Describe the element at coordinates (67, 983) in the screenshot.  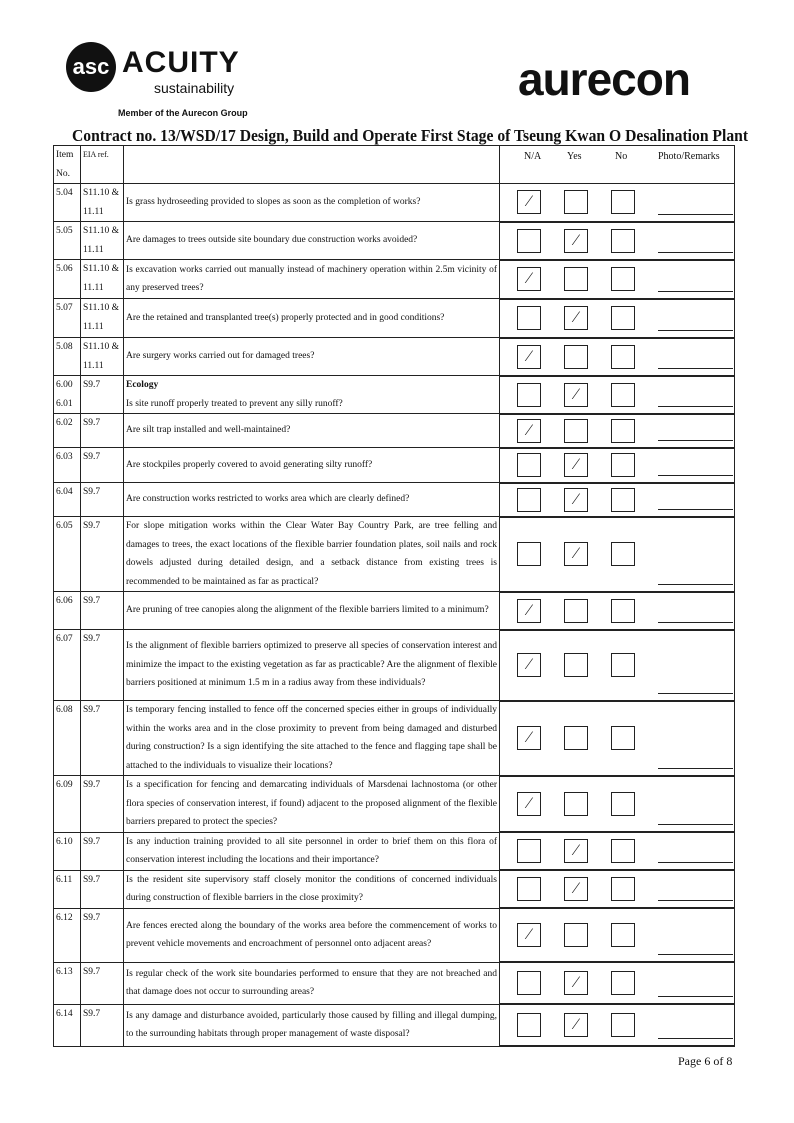
I see `item-no: 6.13` at that location.